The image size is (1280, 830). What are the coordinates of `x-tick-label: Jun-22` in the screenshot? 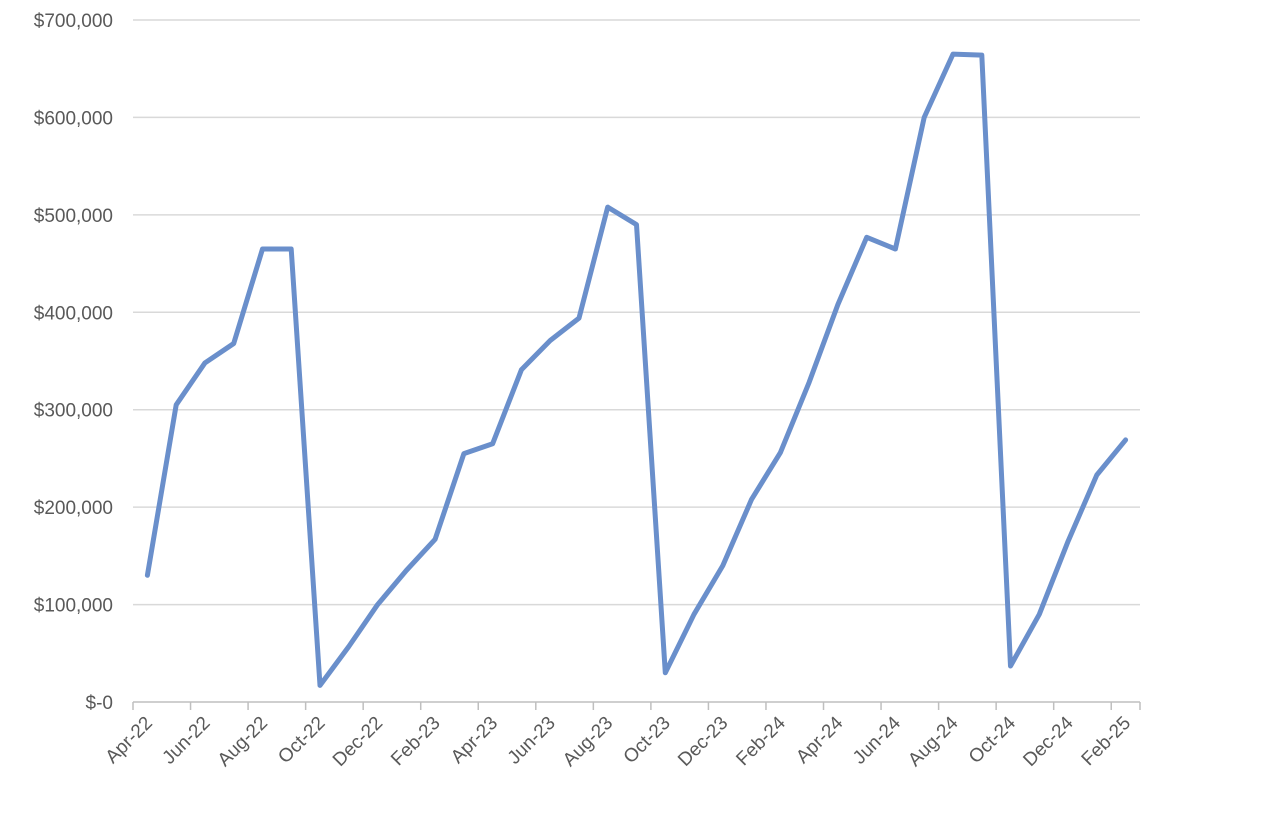 It's located at (187, 741).